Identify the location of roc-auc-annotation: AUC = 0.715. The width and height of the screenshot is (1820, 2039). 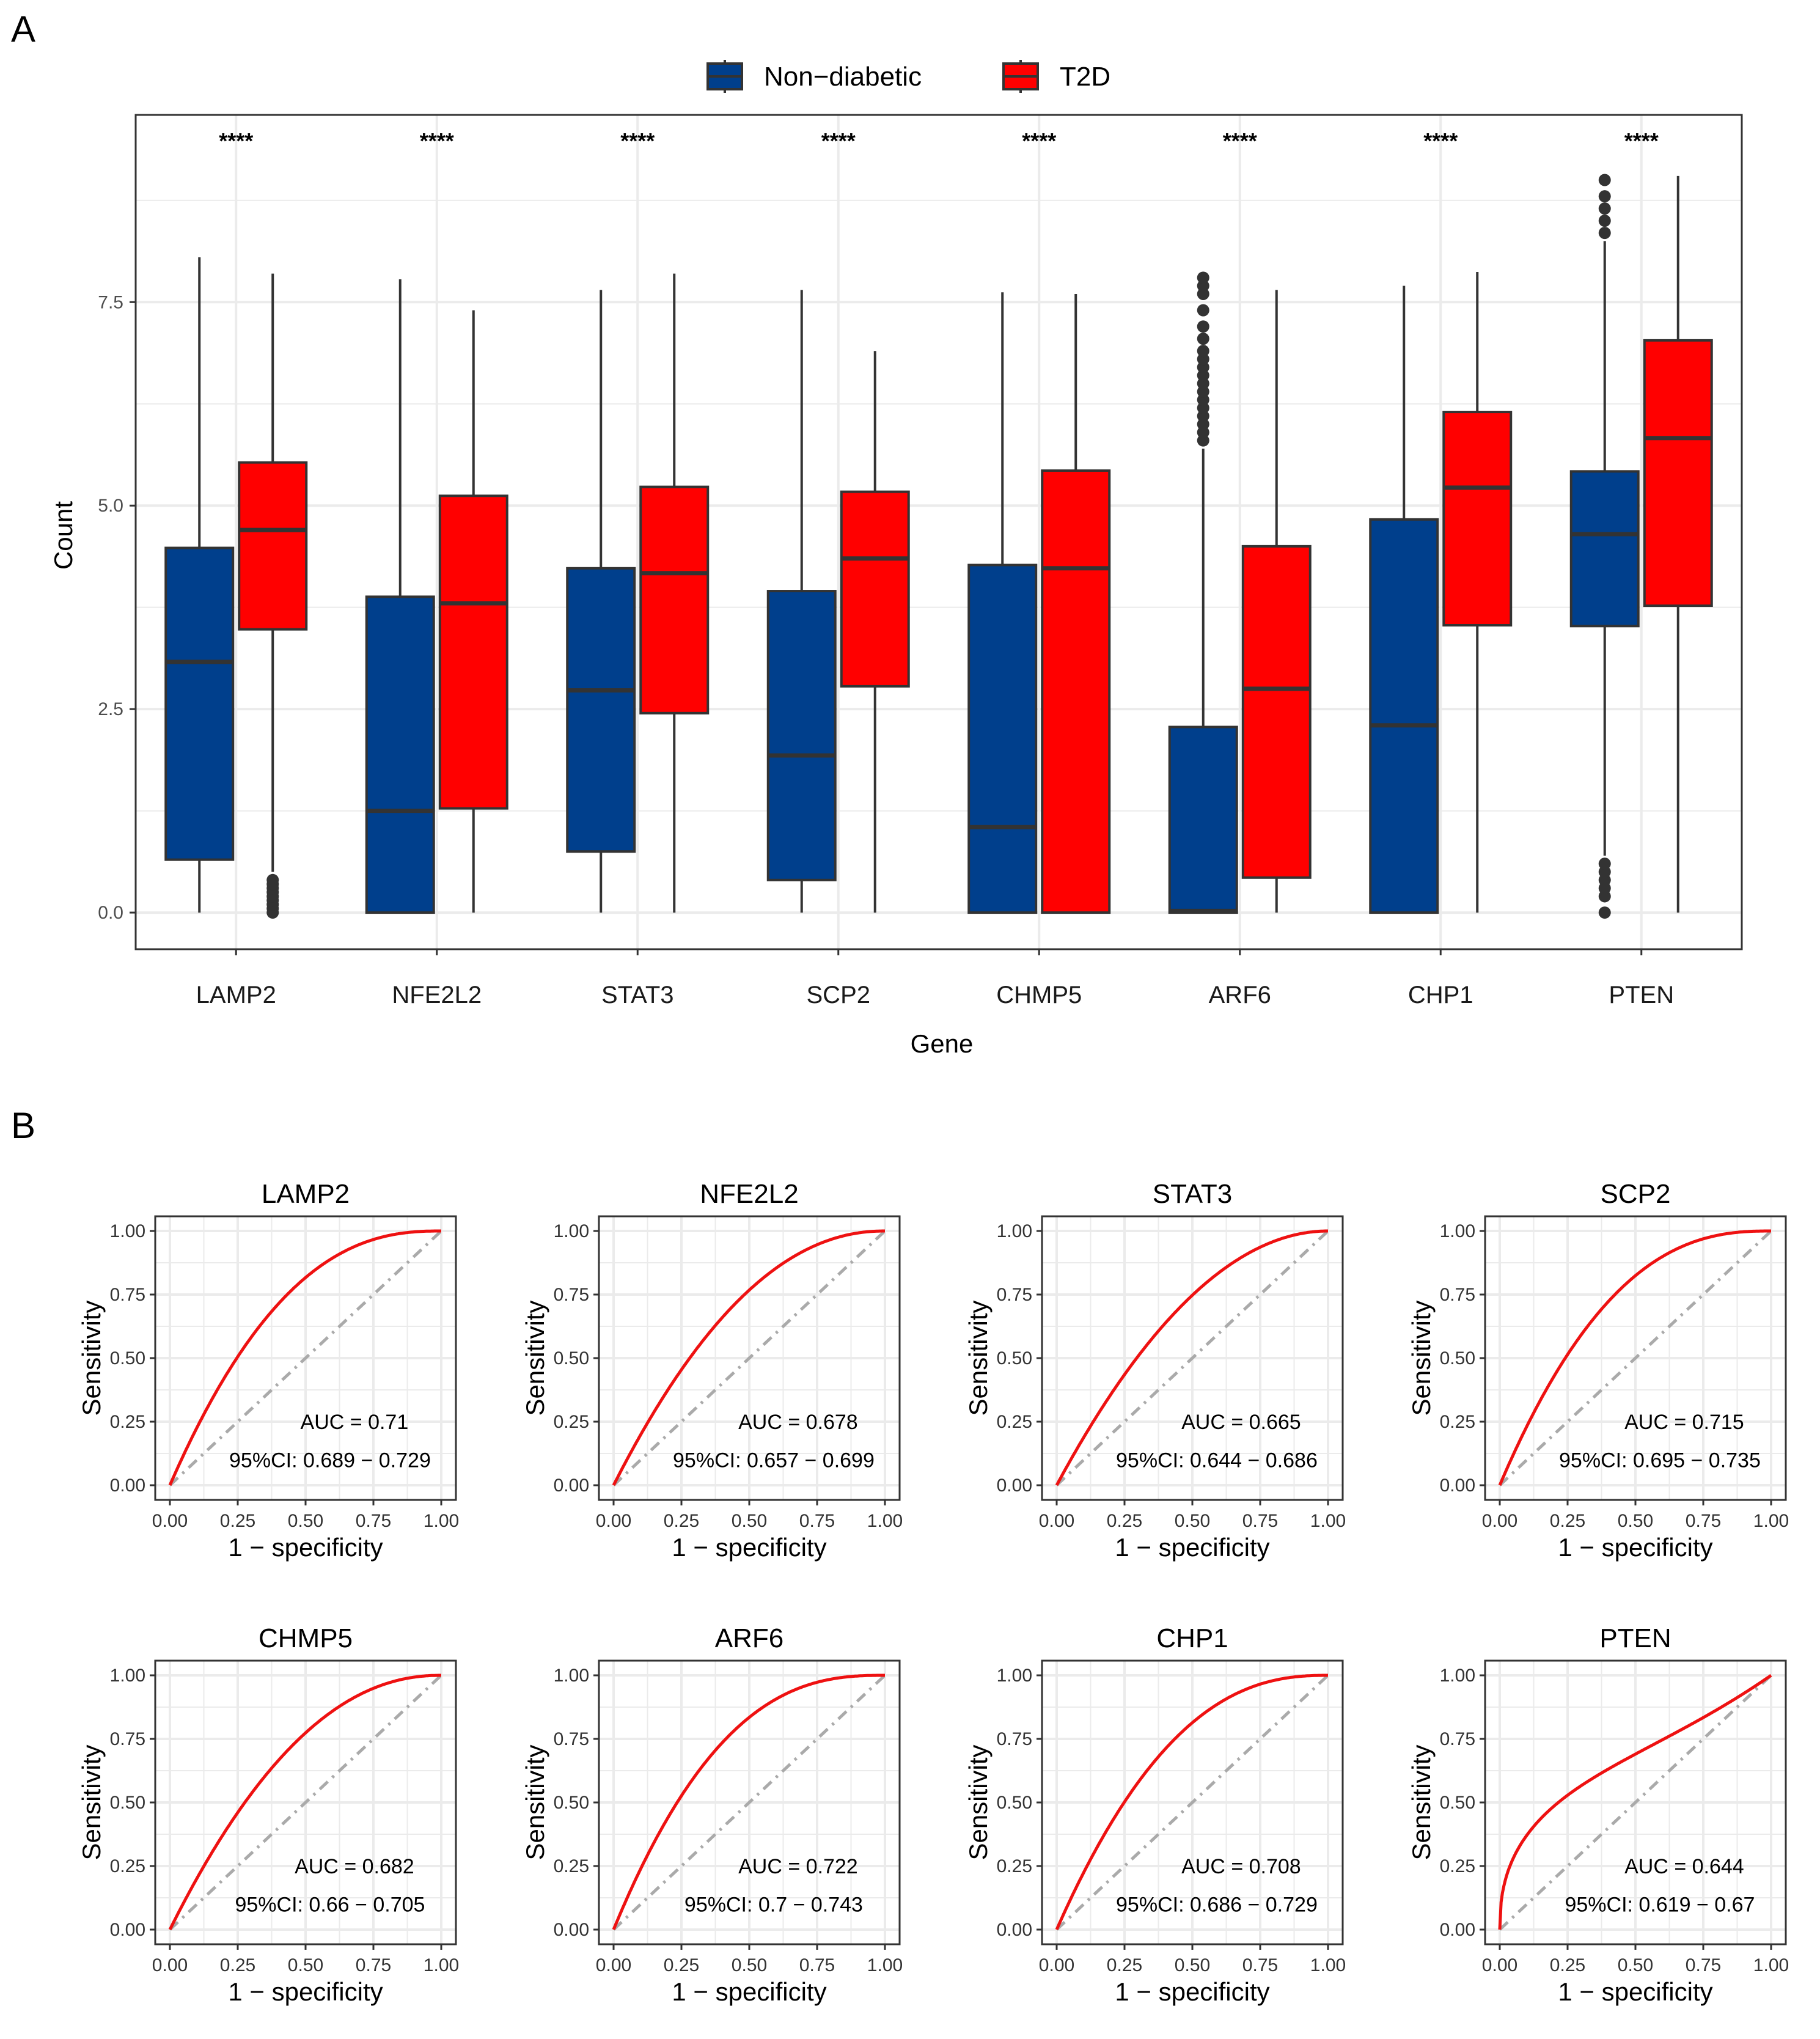
(1684, 1422).